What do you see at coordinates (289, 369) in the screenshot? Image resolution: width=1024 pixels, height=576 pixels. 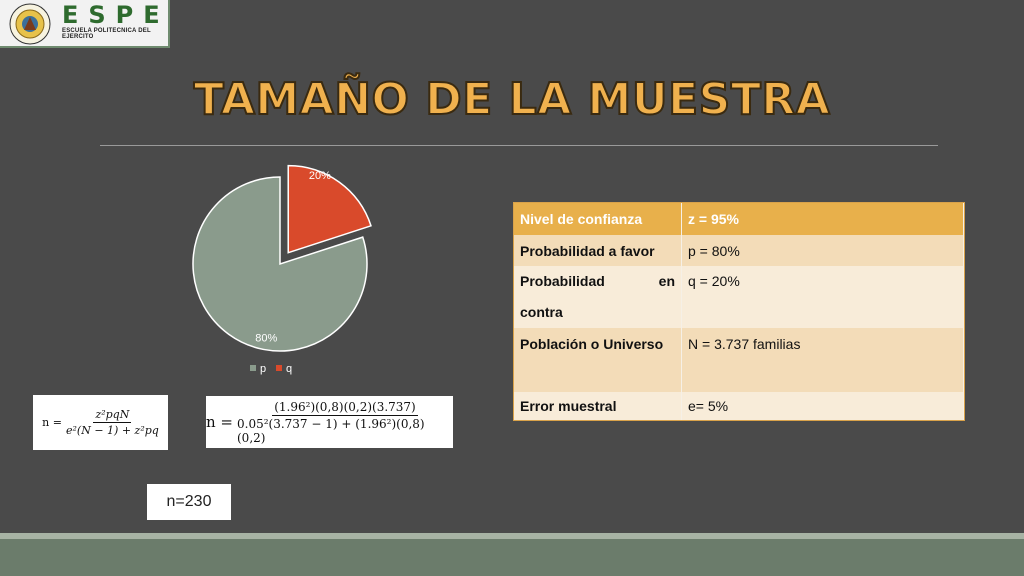 I see `legend-label: q` at bounding box center [289, 369].